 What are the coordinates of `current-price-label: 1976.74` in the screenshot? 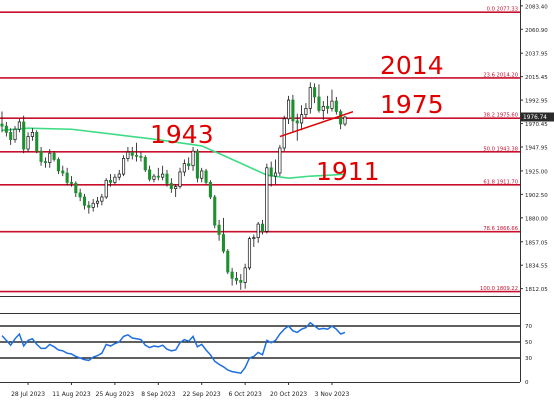 It's located at (535, 118).